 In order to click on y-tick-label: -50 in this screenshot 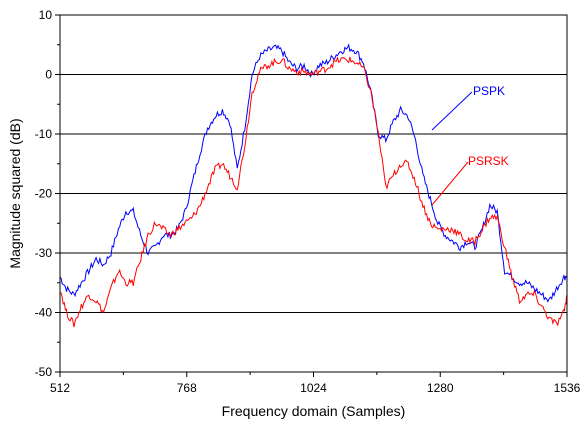, I will do `click(44, 372)`.